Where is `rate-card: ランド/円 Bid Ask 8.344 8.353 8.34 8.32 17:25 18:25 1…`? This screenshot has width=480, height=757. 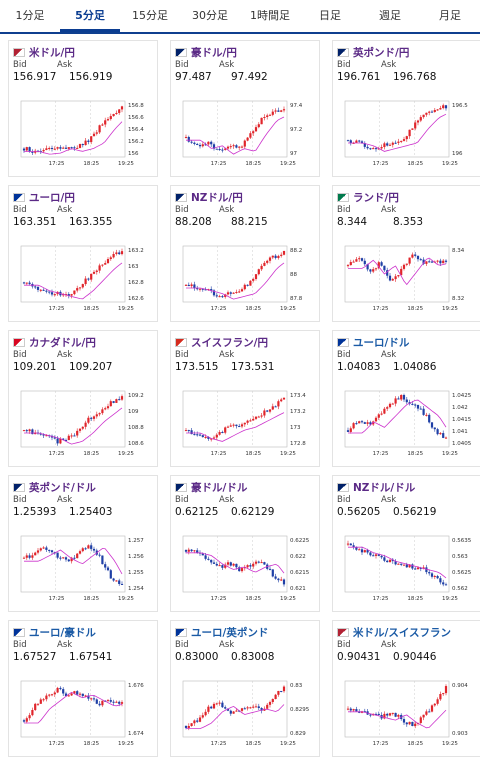
rate-card: ランド/円 Bid Ask 8.344 8.353 8.34 8.32 17:25 18:25 1… is located at coordinates (406, 253).